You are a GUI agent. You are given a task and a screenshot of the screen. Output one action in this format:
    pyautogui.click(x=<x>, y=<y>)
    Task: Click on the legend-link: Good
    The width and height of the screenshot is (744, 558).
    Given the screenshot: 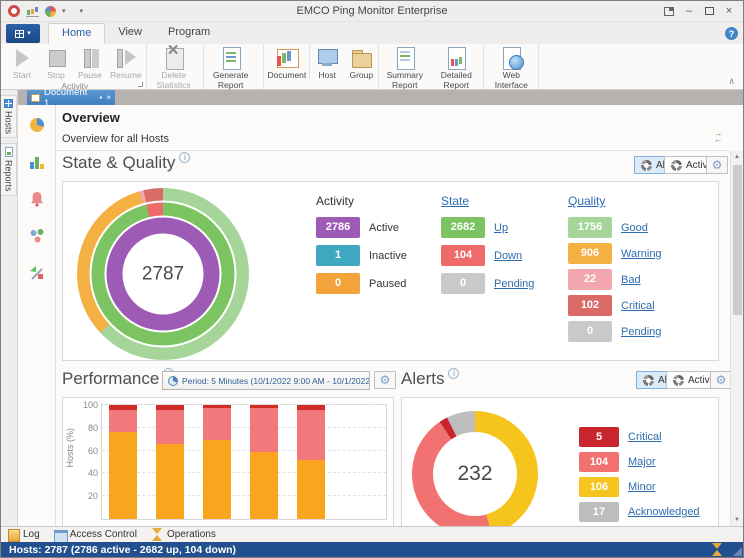 What is the action you would take?
    pyautogui.click(x=634, y=227)
    